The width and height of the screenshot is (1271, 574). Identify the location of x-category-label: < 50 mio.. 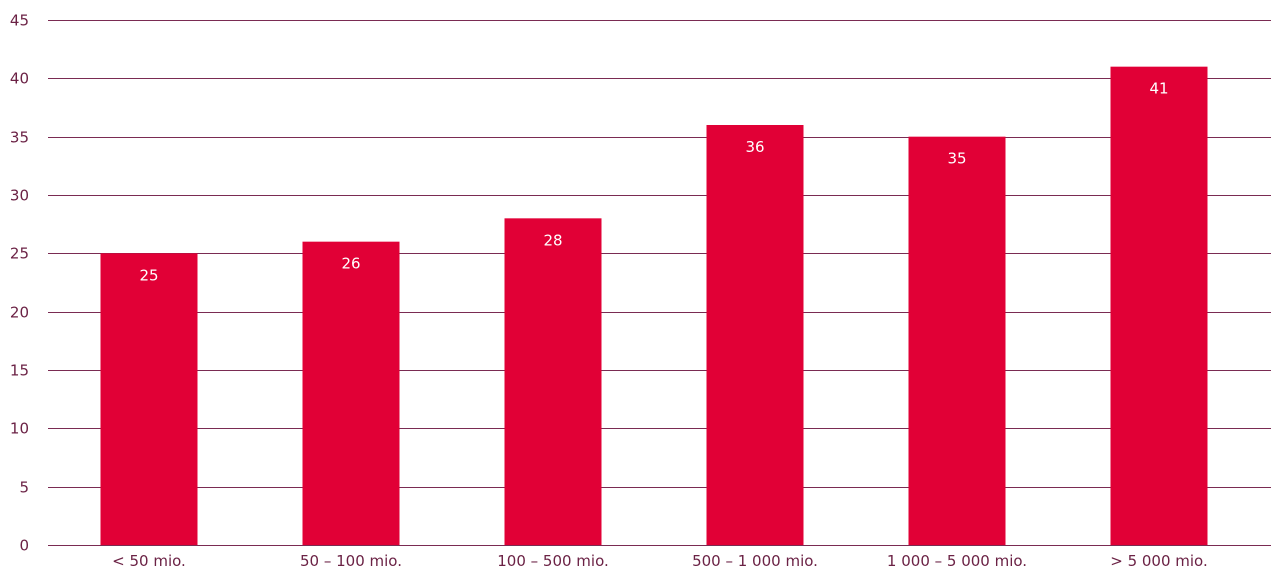
(149, 561).